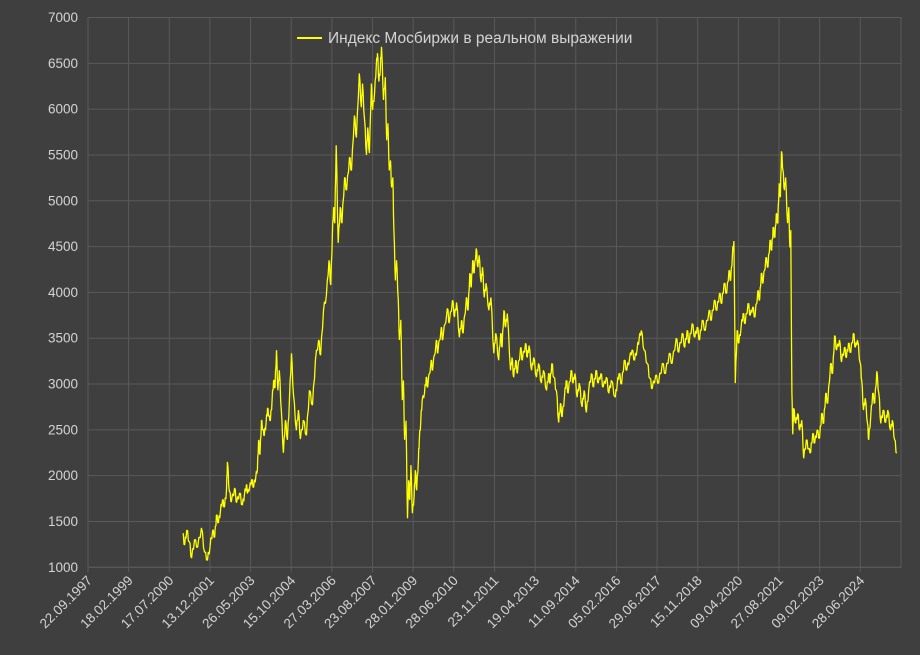 The height and width of the screenshot is (655, 920). Describe the element at coordinates (480, 38) in the screenshot. I see `legend-label: Индекс Мосбиржи в реальном выражении` at that location.